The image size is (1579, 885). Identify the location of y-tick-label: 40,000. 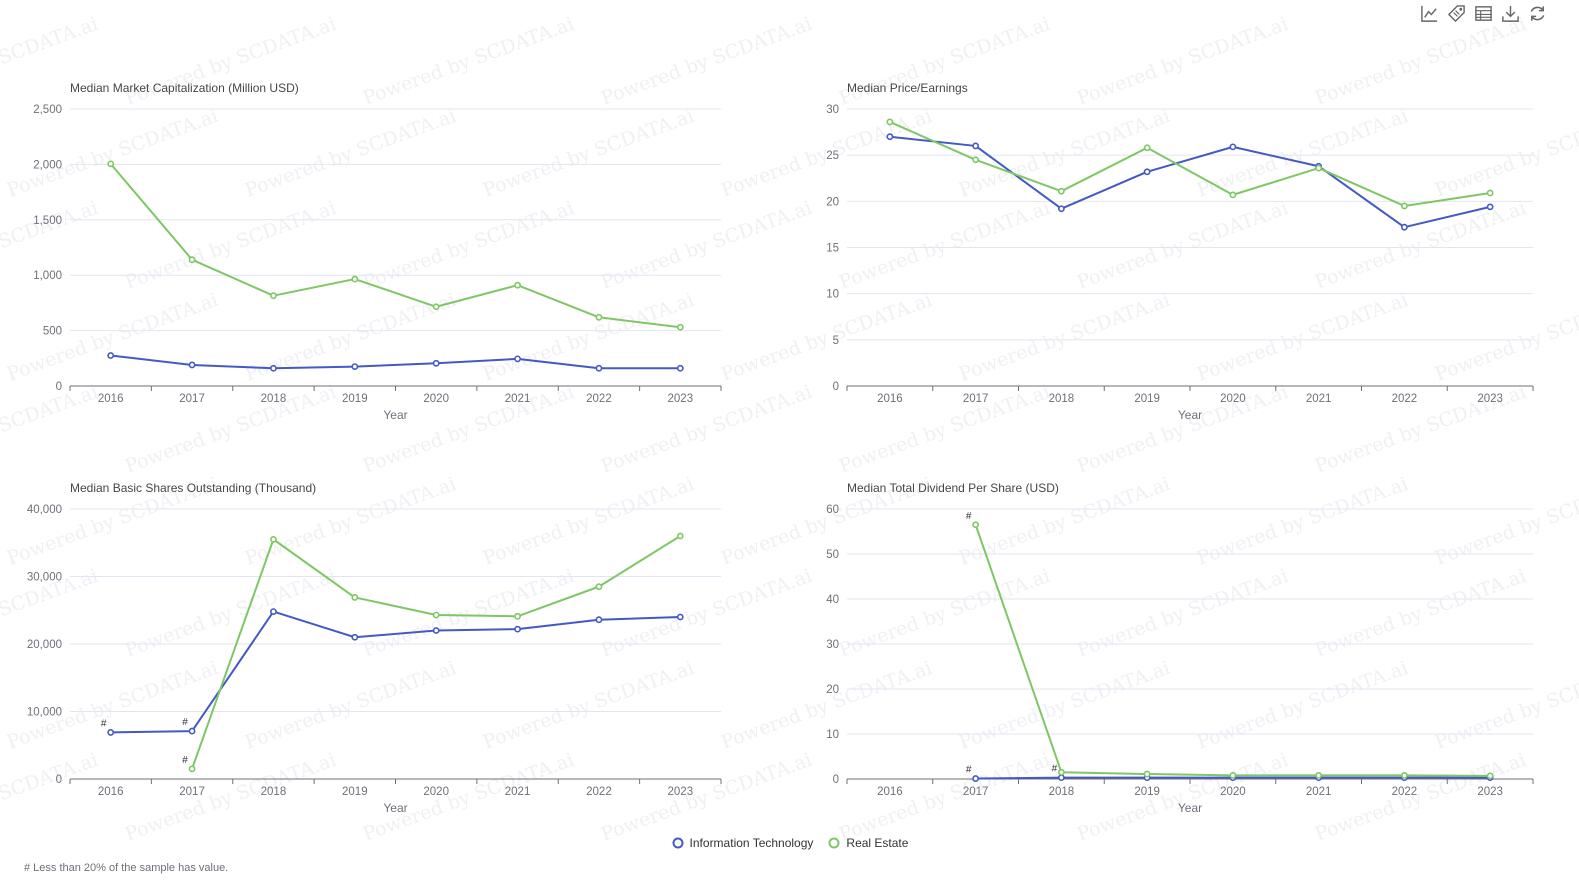
(44, 510).